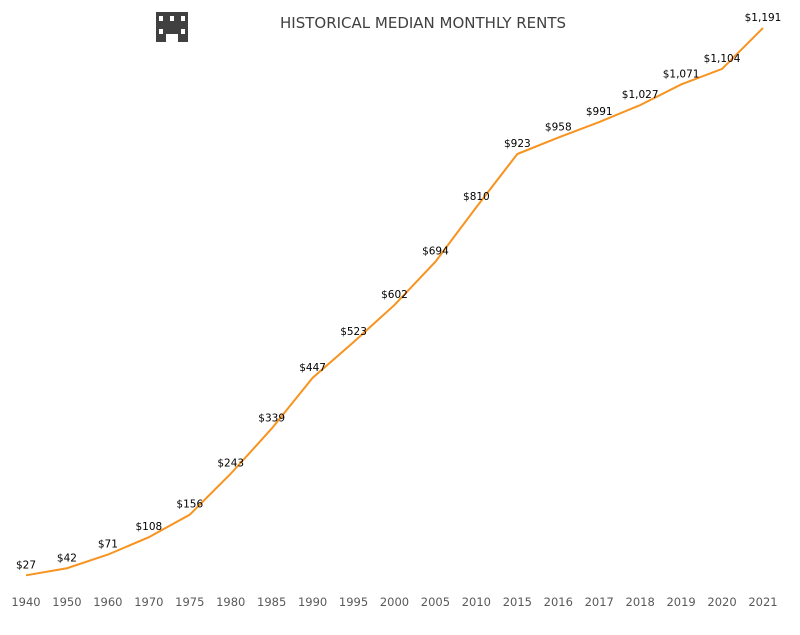  Describe the element at coordinates (312, 368) in the screenshot. I see `data-label: $447` at that location.